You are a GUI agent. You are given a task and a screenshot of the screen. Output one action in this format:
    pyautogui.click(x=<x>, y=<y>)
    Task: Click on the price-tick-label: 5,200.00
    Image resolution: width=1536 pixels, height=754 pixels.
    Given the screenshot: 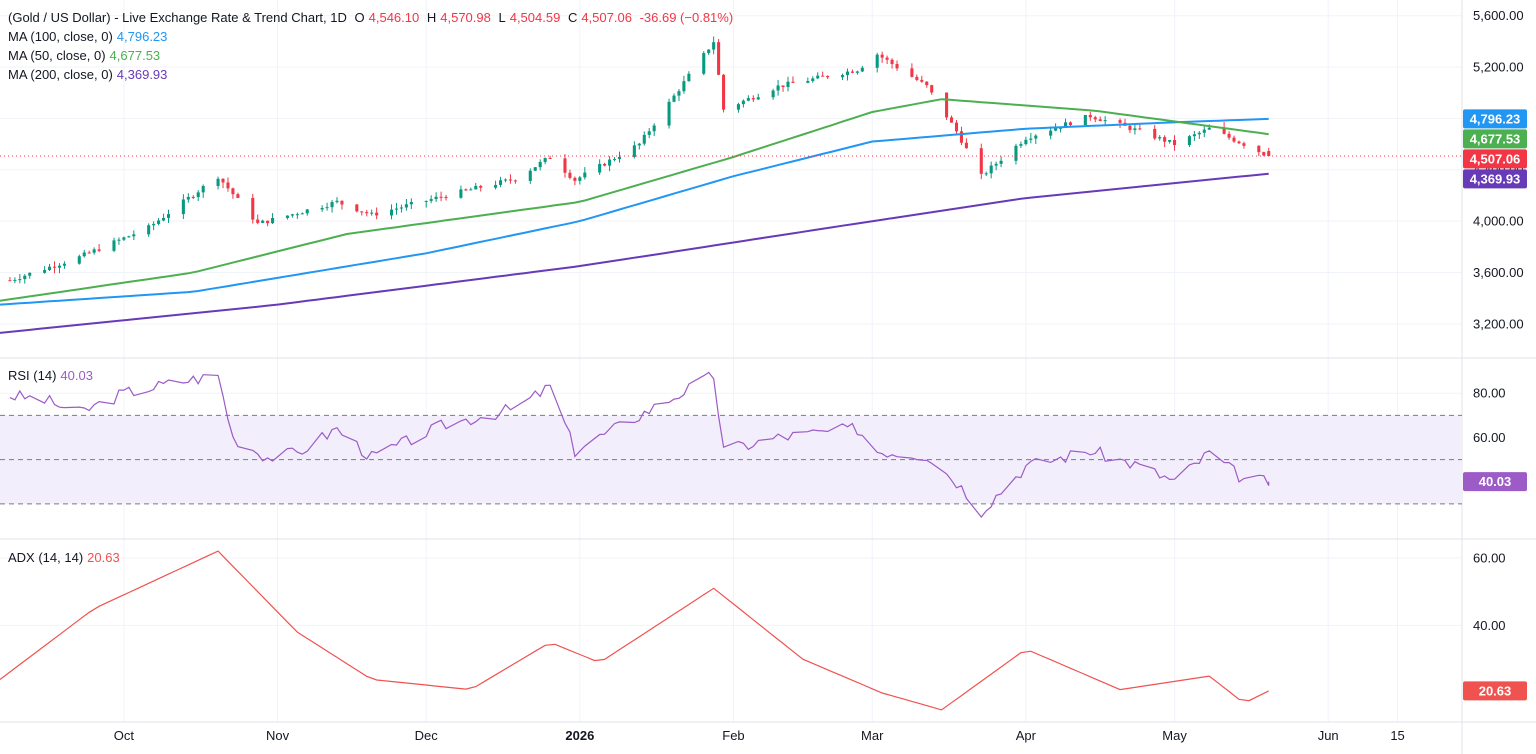 What is the action you would take?
    pyautogui.click(x=1498, y=67)
    